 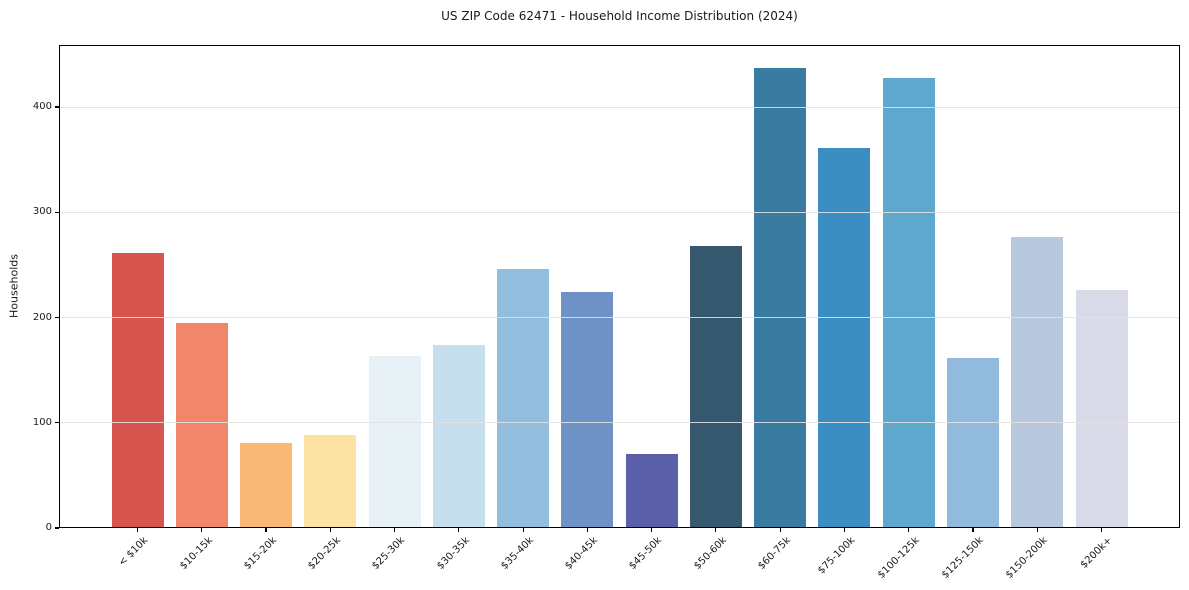 I want to click on x-tick-label: $20-25k, so click(x=325, y=553).